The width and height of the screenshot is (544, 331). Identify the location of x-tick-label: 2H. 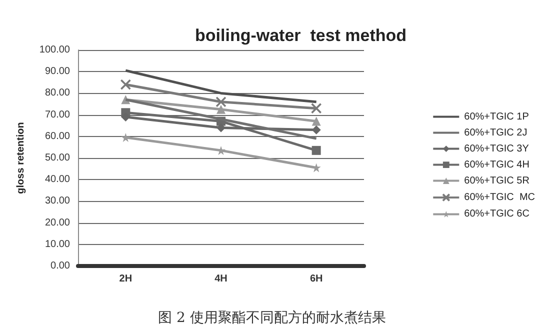
(125, 279).